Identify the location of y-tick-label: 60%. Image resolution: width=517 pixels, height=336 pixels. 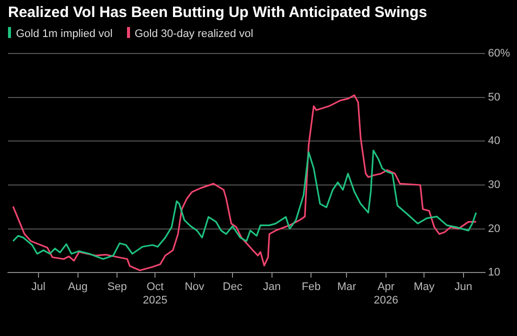
(499, 54).